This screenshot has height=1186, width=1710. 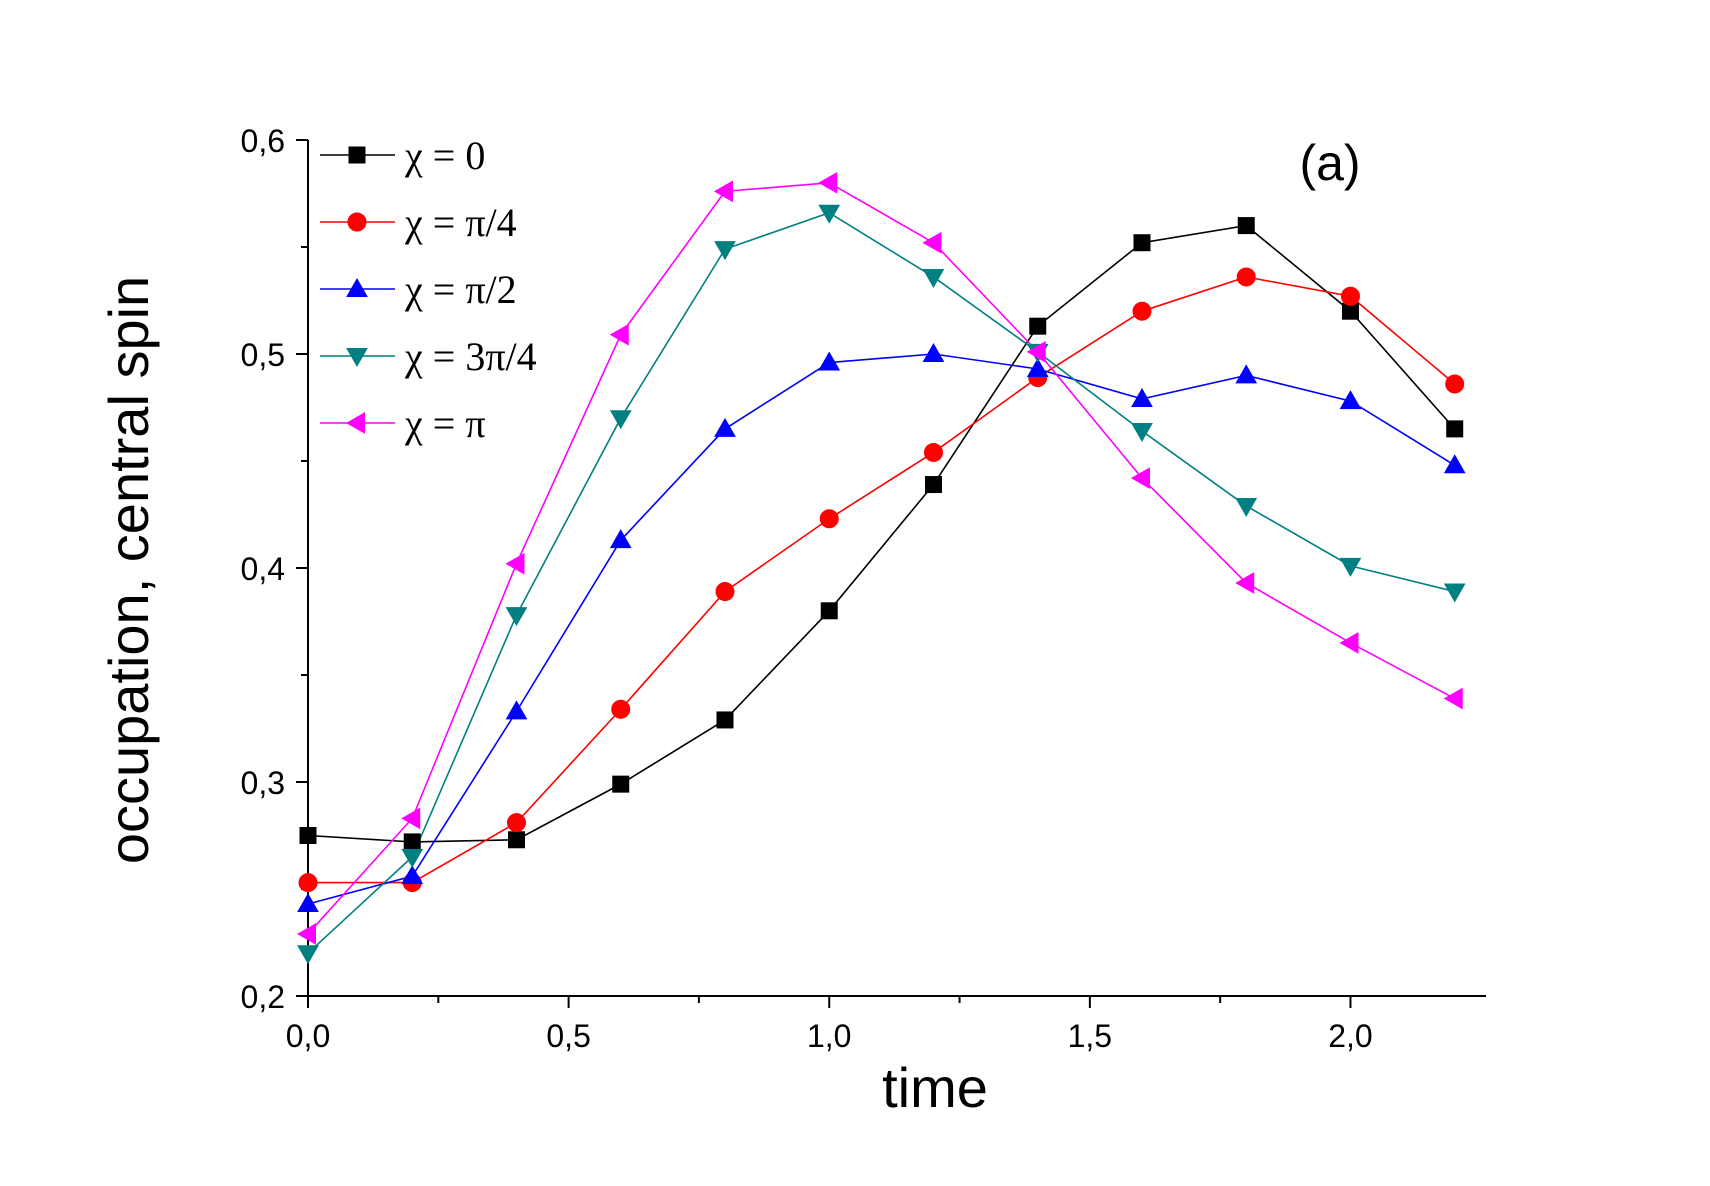 I want to click on x-axis-title: time, so click(x=935, y=1087).